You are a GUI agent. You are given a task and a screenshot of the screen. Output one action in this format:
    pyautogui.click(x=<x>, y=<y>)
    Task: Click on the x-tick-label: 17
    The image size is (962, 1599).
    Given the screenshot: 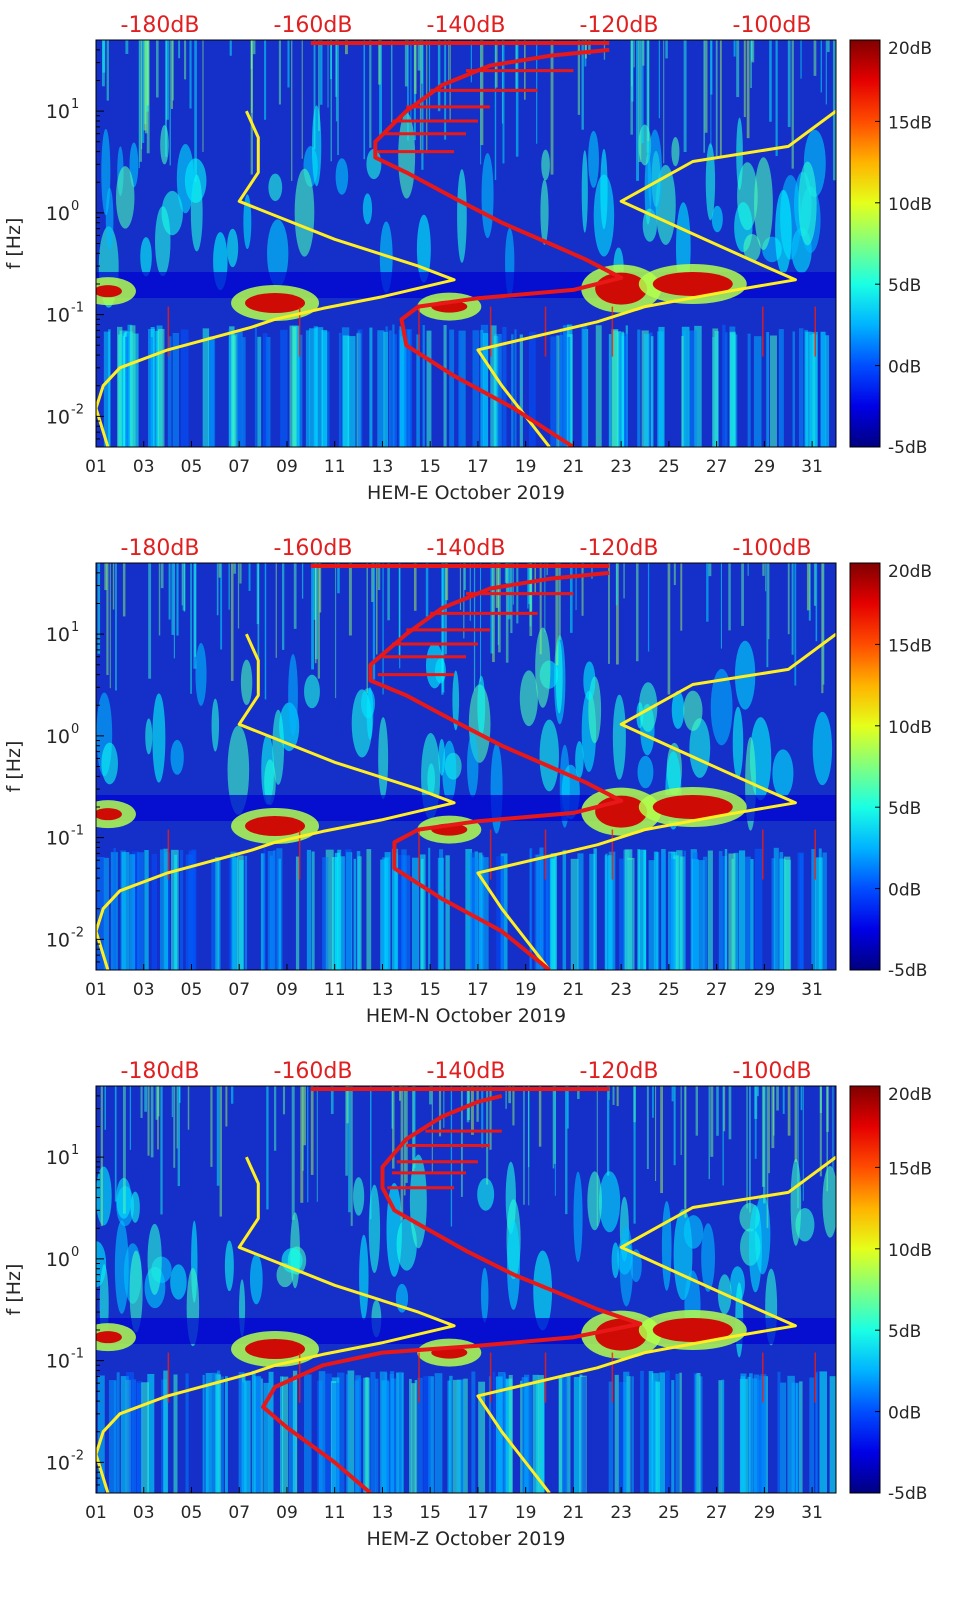 What is the action you would take?
    pyautogui.click(x=478, y=1513)
    